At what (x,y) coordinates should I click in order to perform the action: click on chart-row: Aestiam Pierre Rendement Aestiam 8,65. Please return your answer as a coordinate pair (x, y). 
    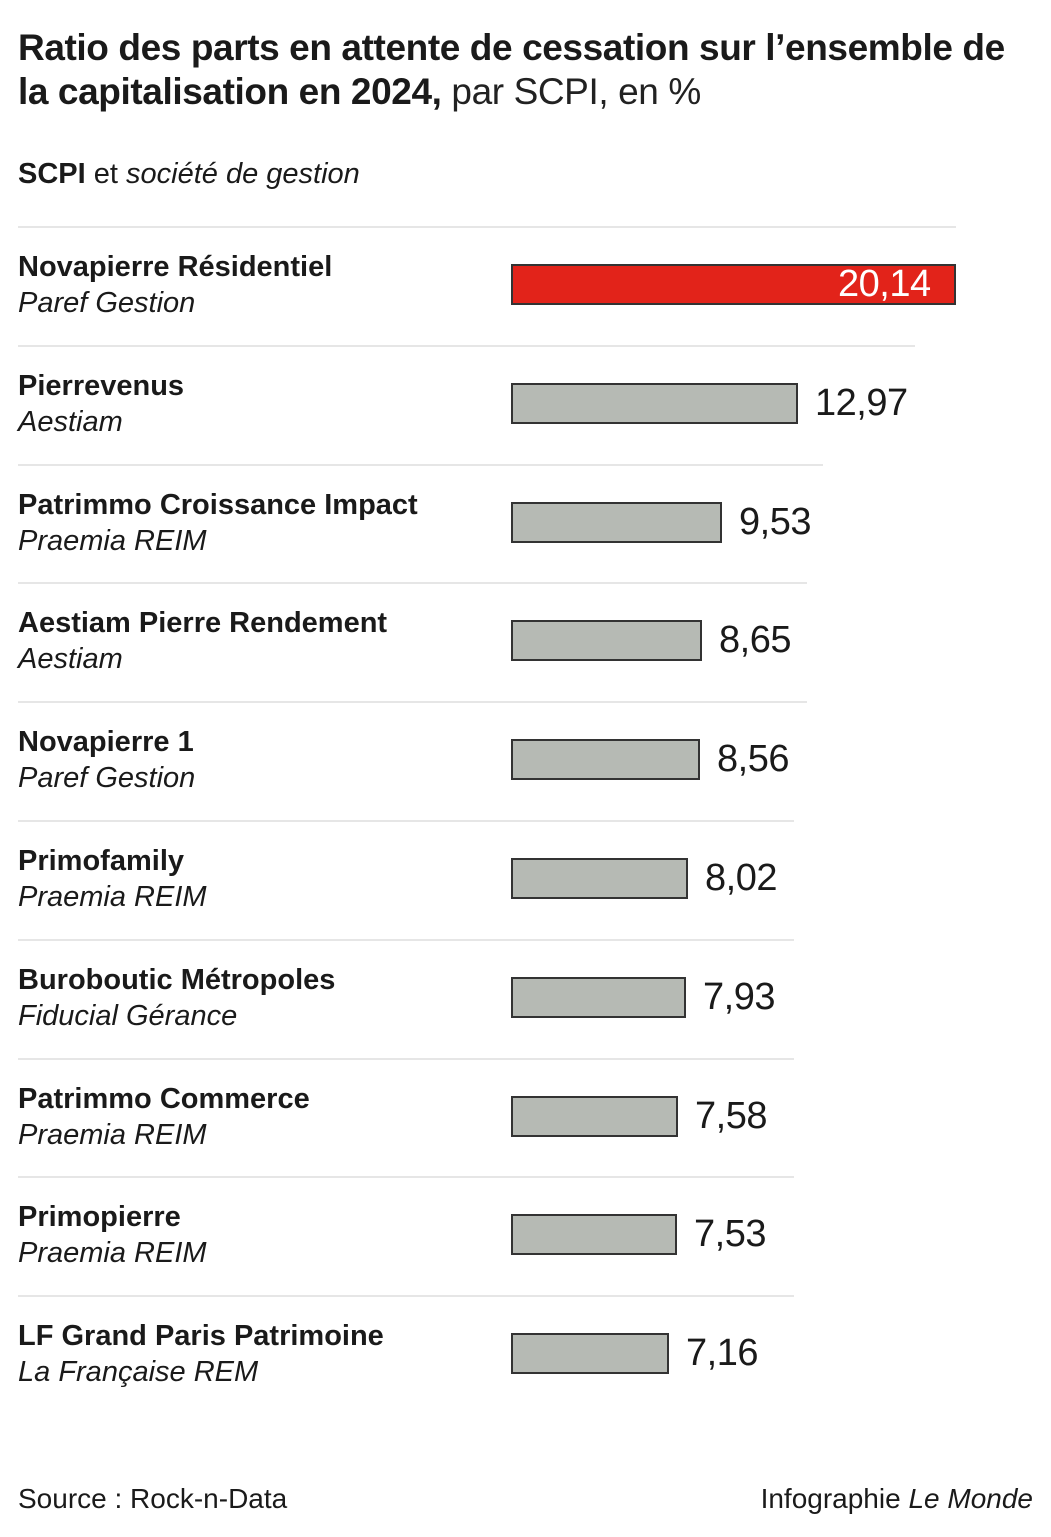
    Looking at the image, I should click on (525, 641).